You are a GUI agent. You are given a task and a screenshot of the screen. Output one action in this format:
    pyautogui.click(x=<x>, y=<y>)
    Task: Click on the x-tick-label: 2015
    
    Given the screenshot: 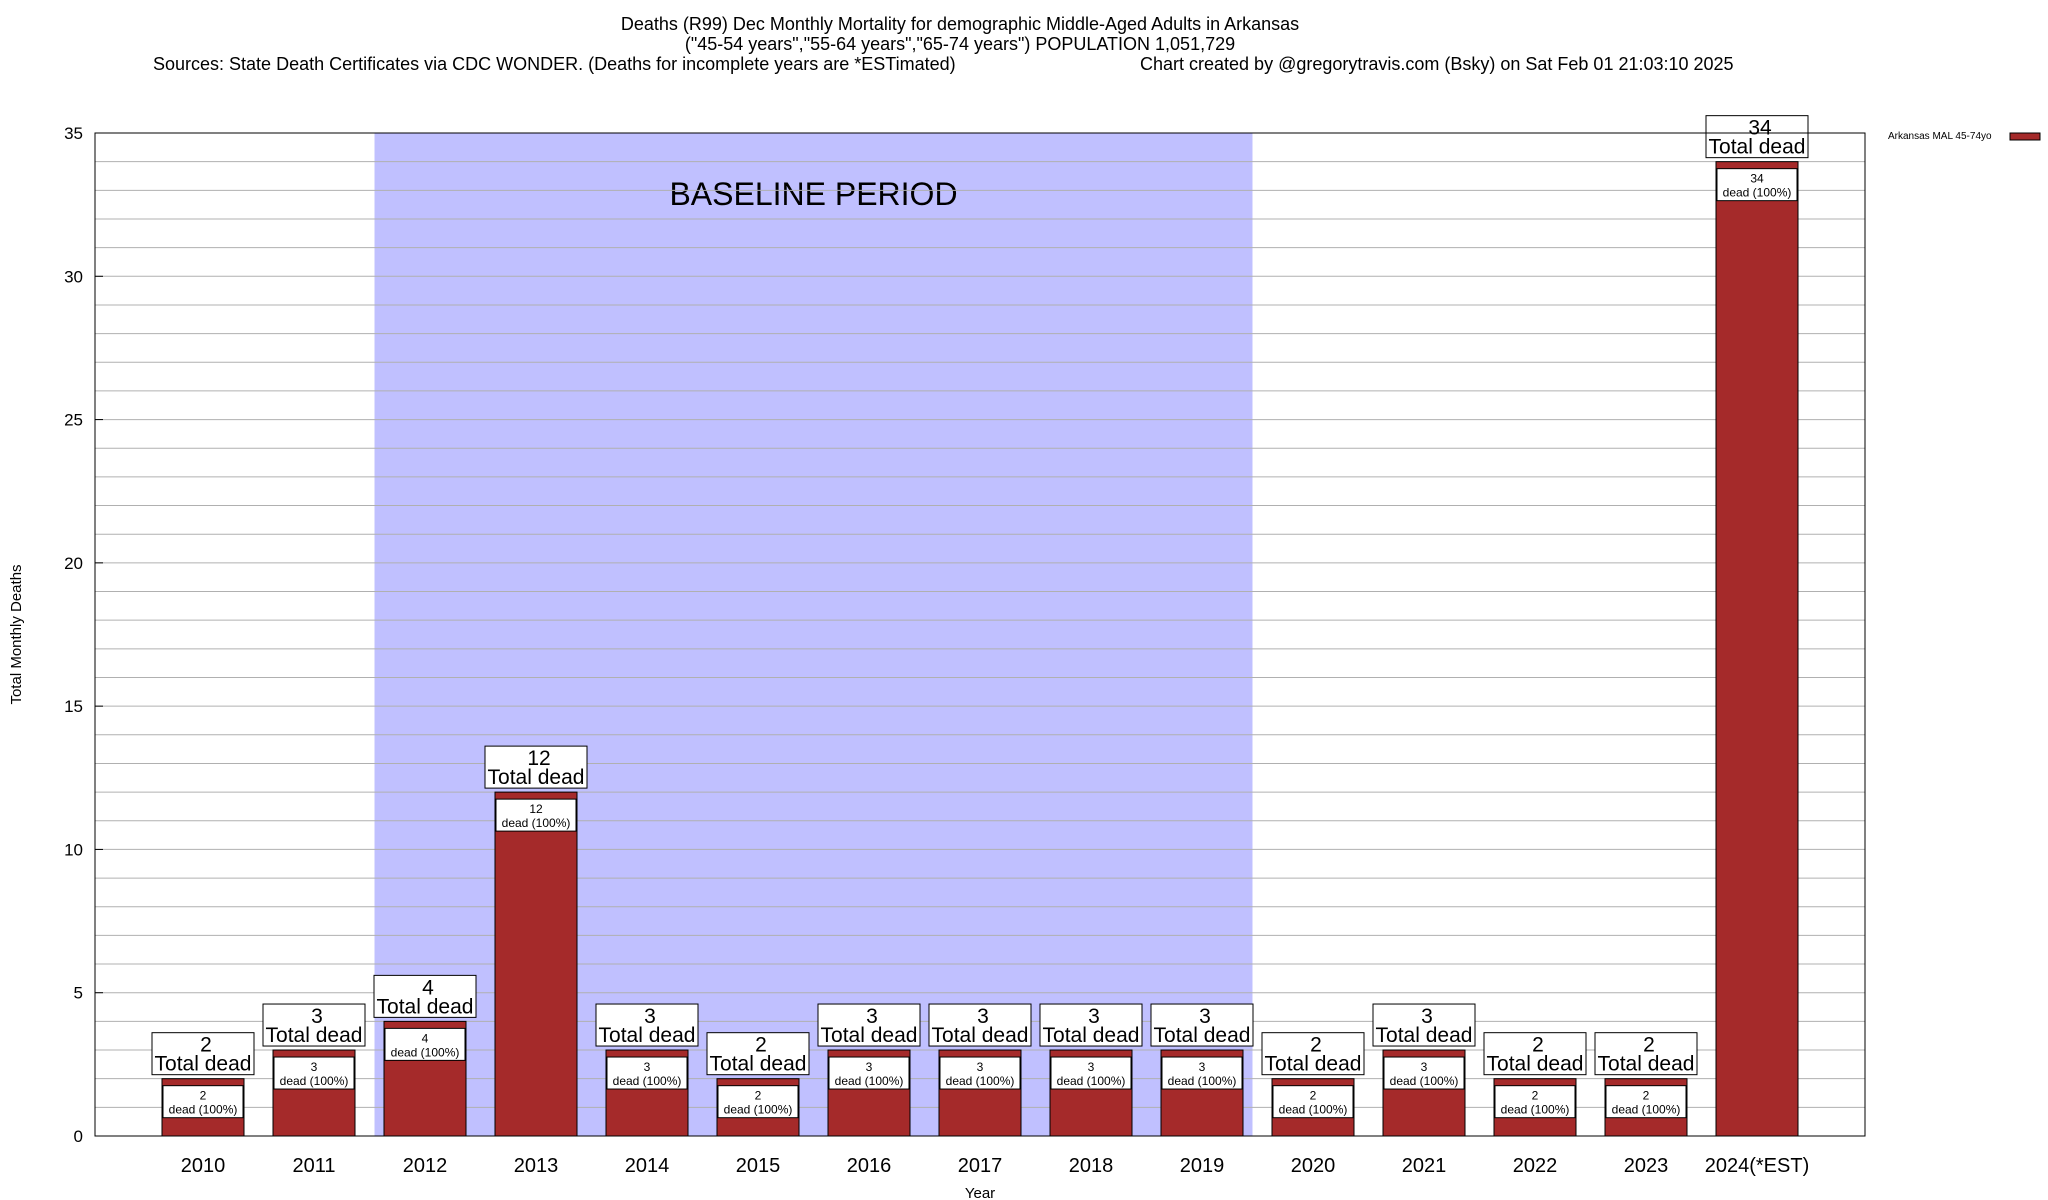 What is the action you would take?
    pyautogui.click(x=758, y=1166)
    